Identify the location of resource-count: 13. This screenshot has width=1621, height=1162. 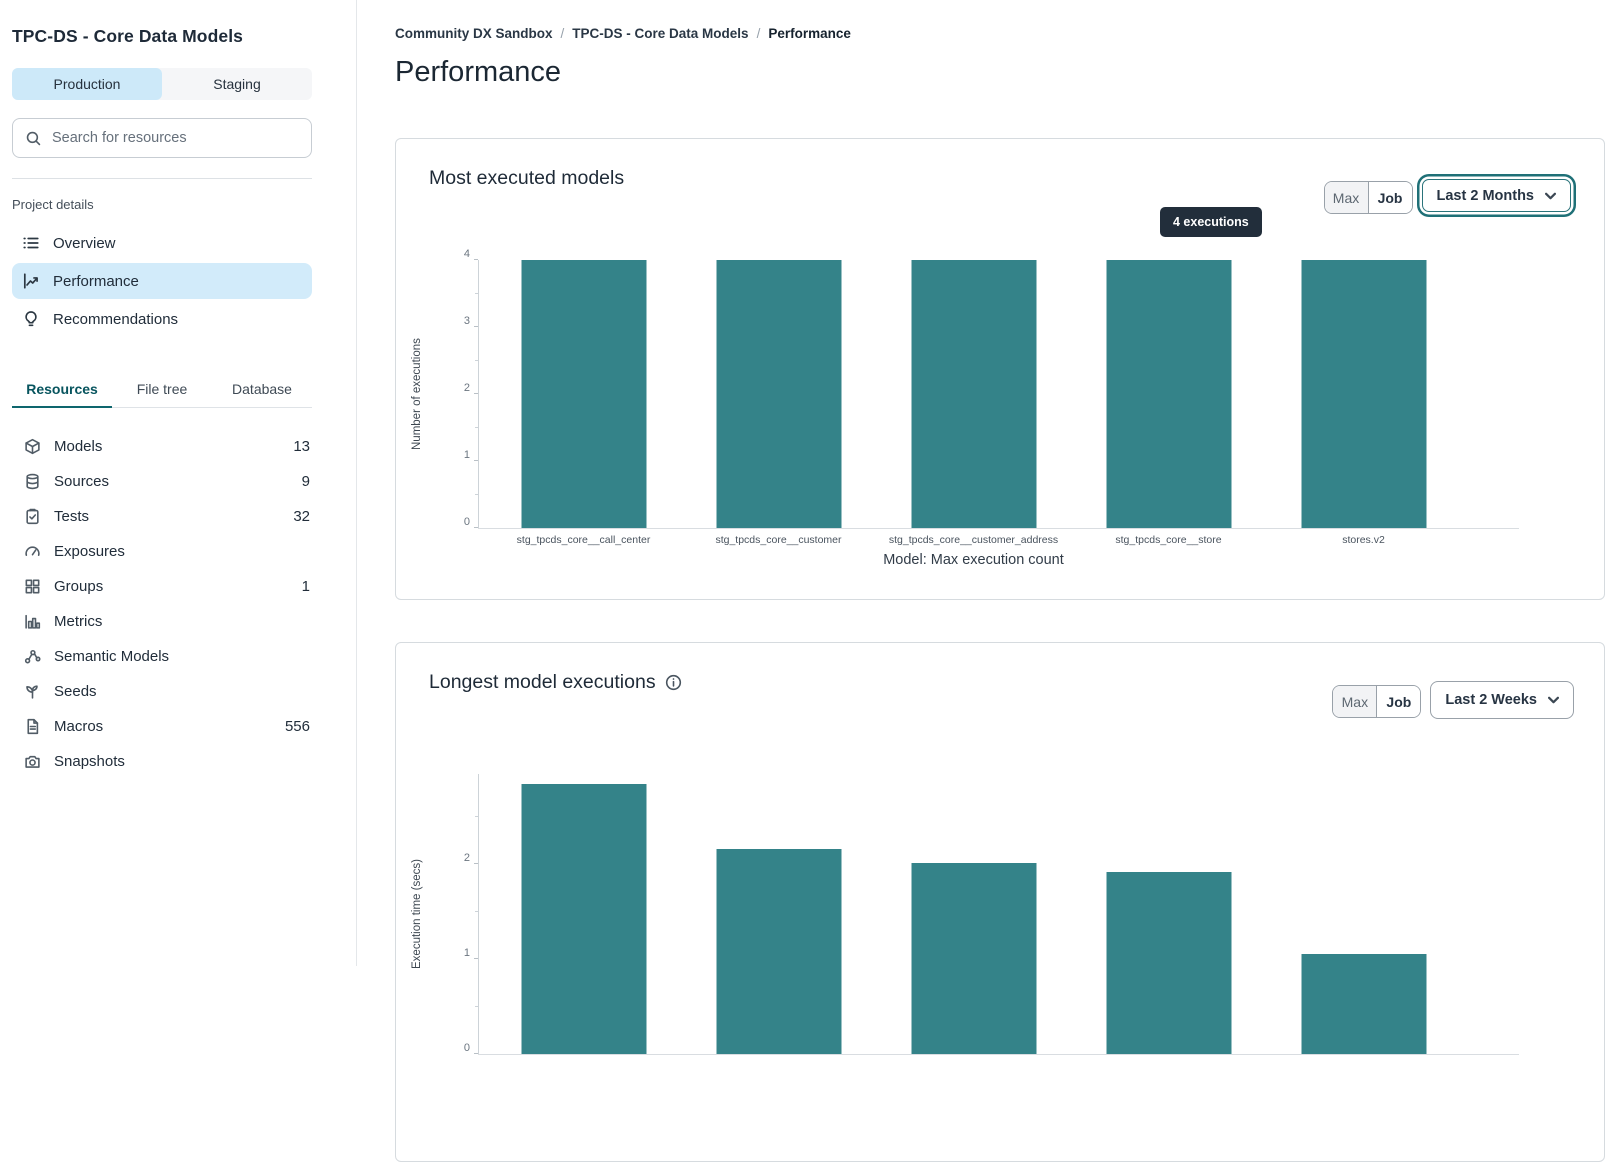
(301, 446).